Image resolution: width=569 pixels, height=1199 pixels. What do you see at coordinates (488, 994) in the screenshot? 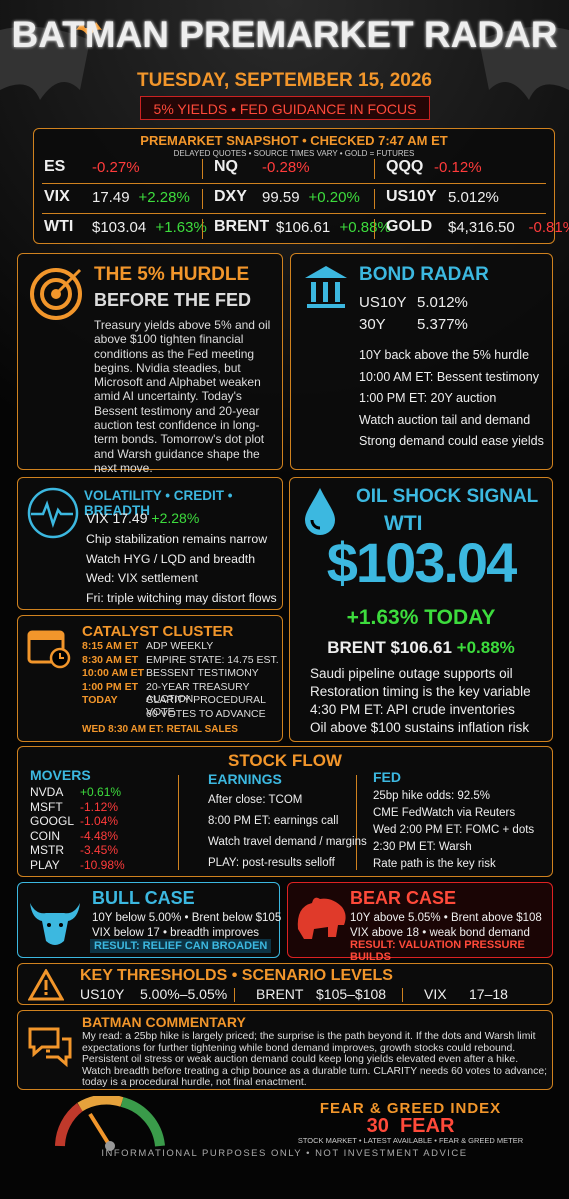
I see `threshold-range: 17–18` at bounding box center [488, 994].